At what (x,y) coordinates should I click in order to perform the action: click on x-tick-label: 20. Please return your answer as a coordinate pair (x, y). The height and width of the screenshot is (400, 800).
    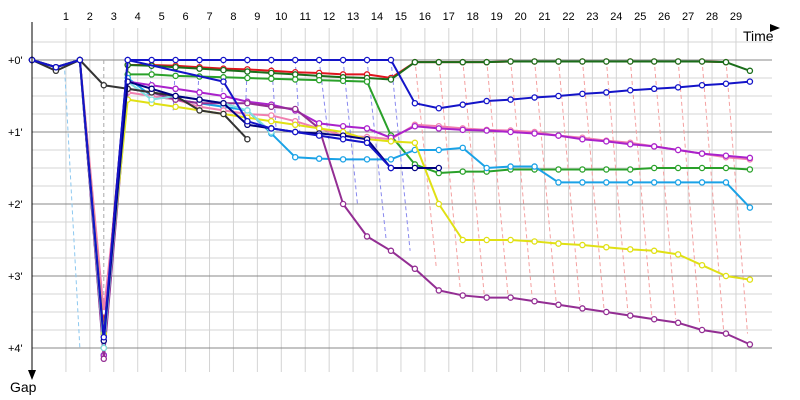
    Looking at the image, I should click on (520, 17).